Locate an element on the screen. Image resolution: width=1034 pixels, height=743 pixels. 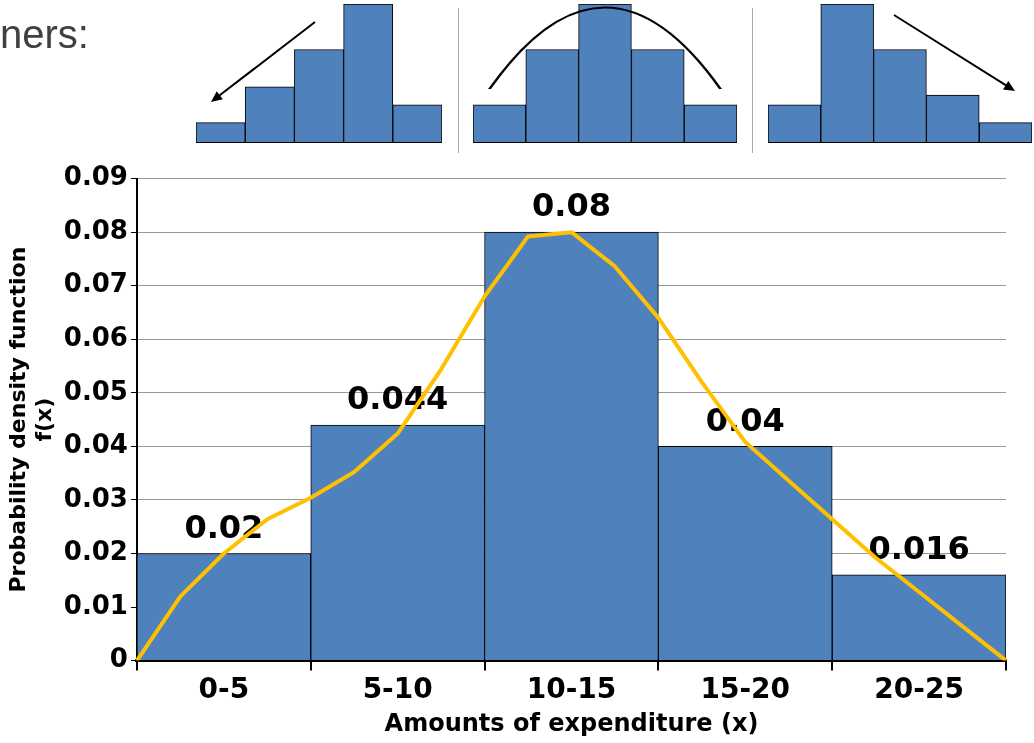
y-axis-title: Probability density function f(x) is located at coordinates (30, 419).